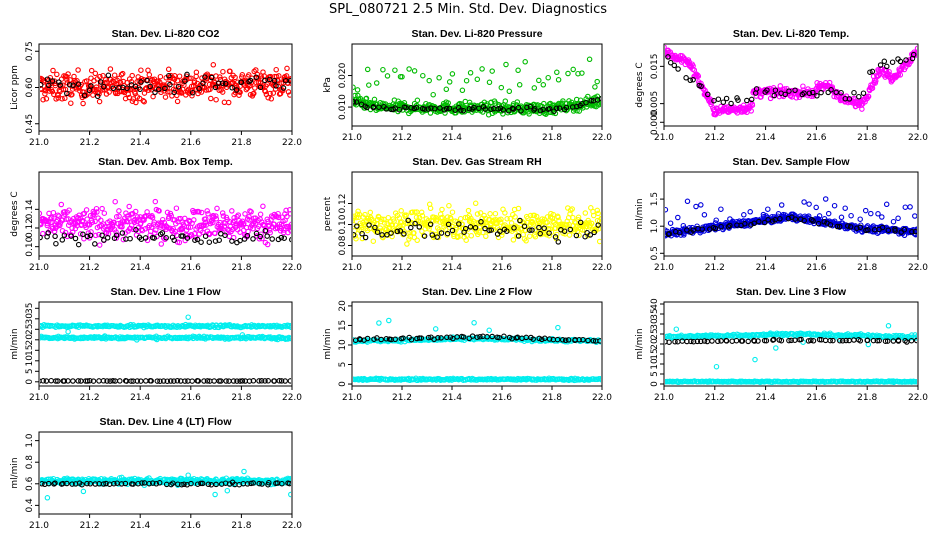 Image resolution: width=936 pixels, height=540 pixels. I want to click on plot-frame, so click(165, 344).